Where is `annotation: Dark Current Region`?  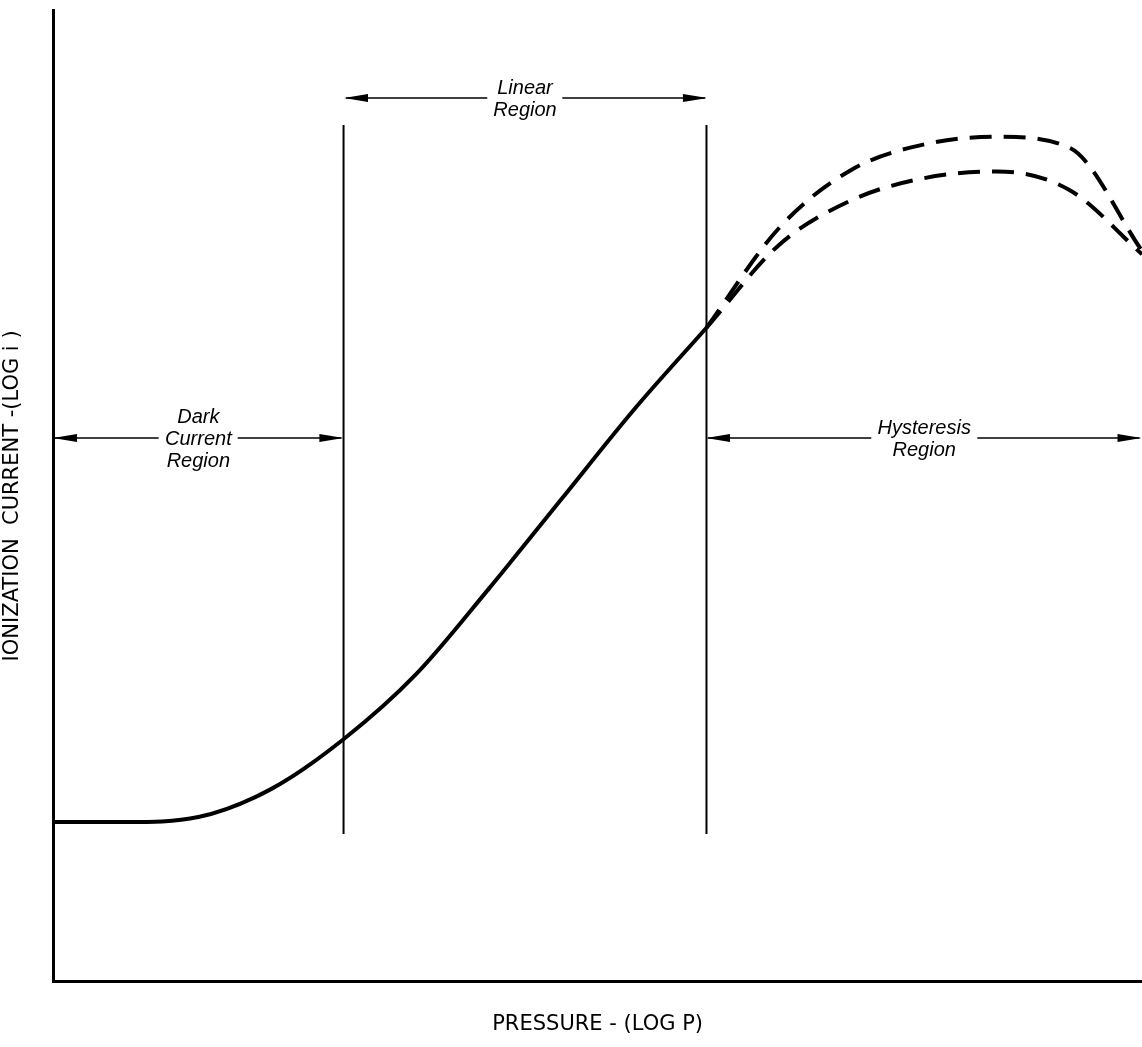
annotation: Dark Current Region is located at coordinates (198, 437).